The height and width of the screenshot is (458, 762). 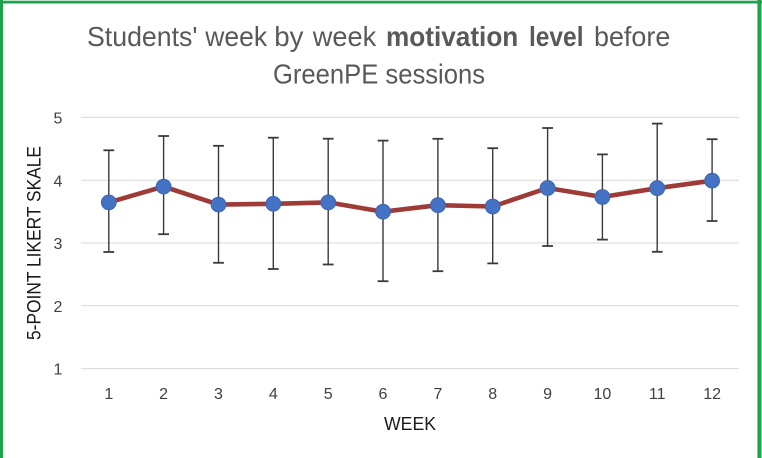 I want to click on svg-text: 12, so click(x=712, y=394).